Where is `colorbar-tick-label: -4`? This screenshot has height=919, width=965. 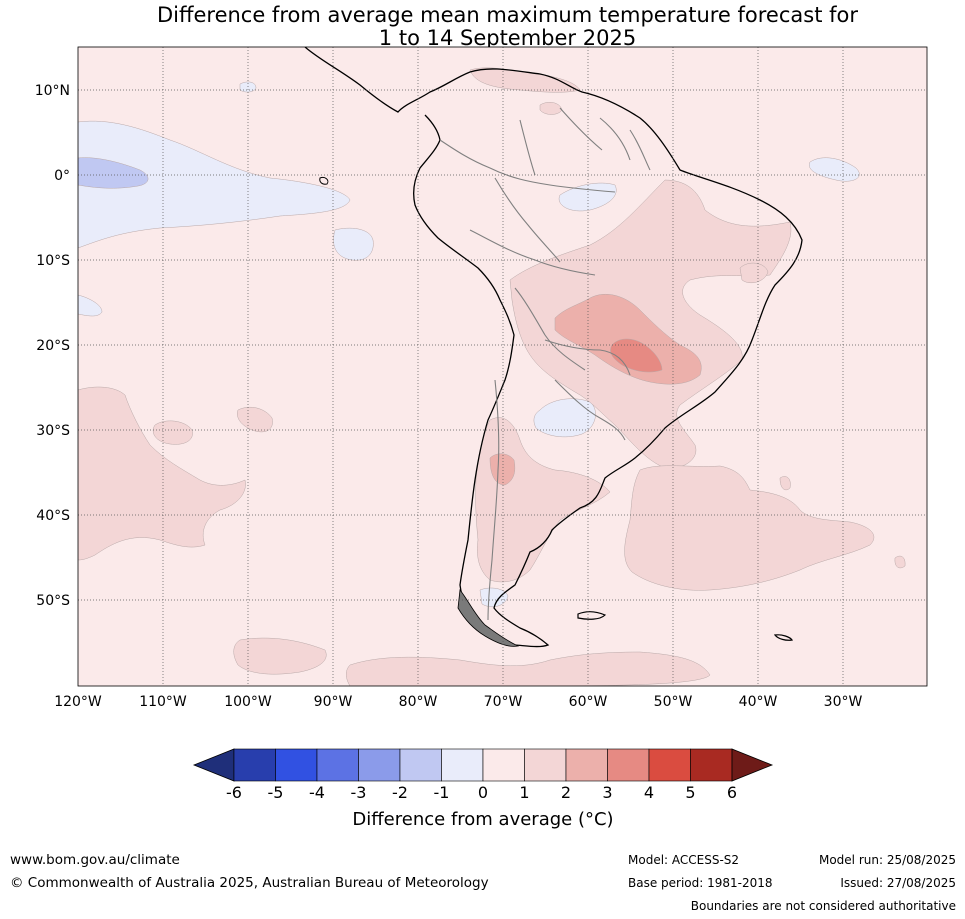
colorbar-tick-label: -4 is located at coordinates (317, 792).